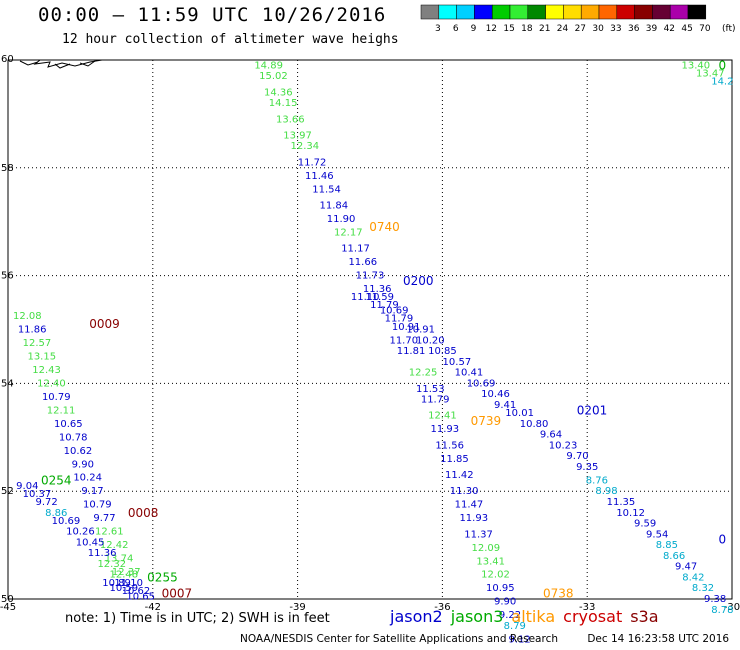  Describe the element at coordinates (442, 607) in the screenshot. I see `x-tick-label: -36` at that location.